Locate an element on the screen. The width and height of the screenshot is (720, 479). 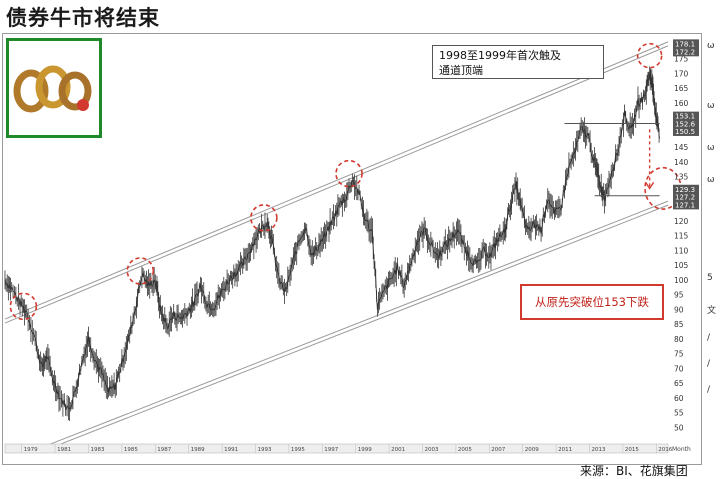
page-title: 债券牛市将结束 is located at coordinates (83, 18).